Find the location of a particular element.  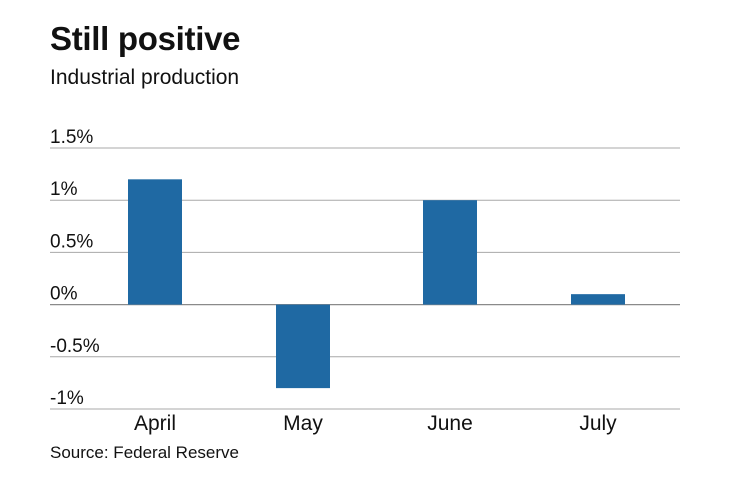

bar-april is located at coordinates (155, 242).